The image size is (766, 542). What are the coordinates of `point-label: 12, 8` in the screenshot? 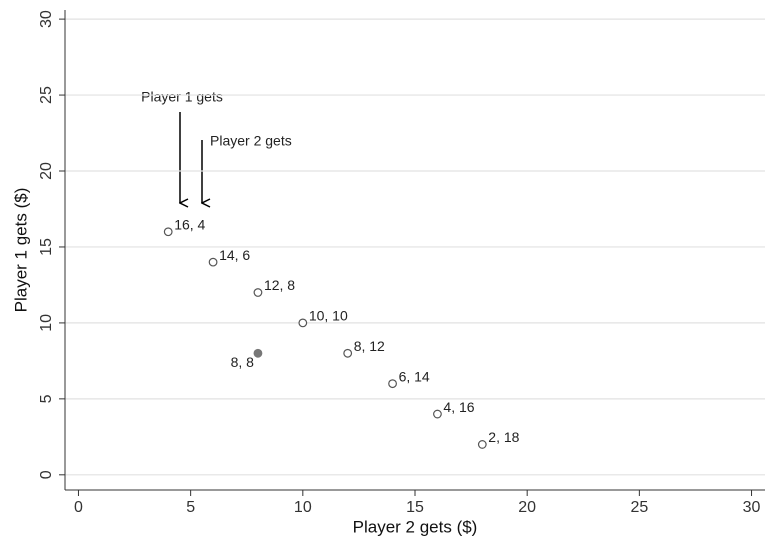 It's located at (279, 285).